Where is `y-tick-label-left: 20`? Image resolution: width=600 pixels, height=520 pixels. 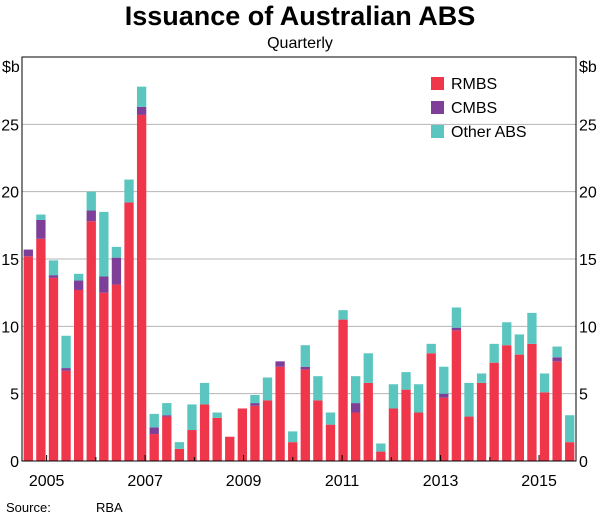
y-tick-label-left: 20 is located at coordinates (10, 193).